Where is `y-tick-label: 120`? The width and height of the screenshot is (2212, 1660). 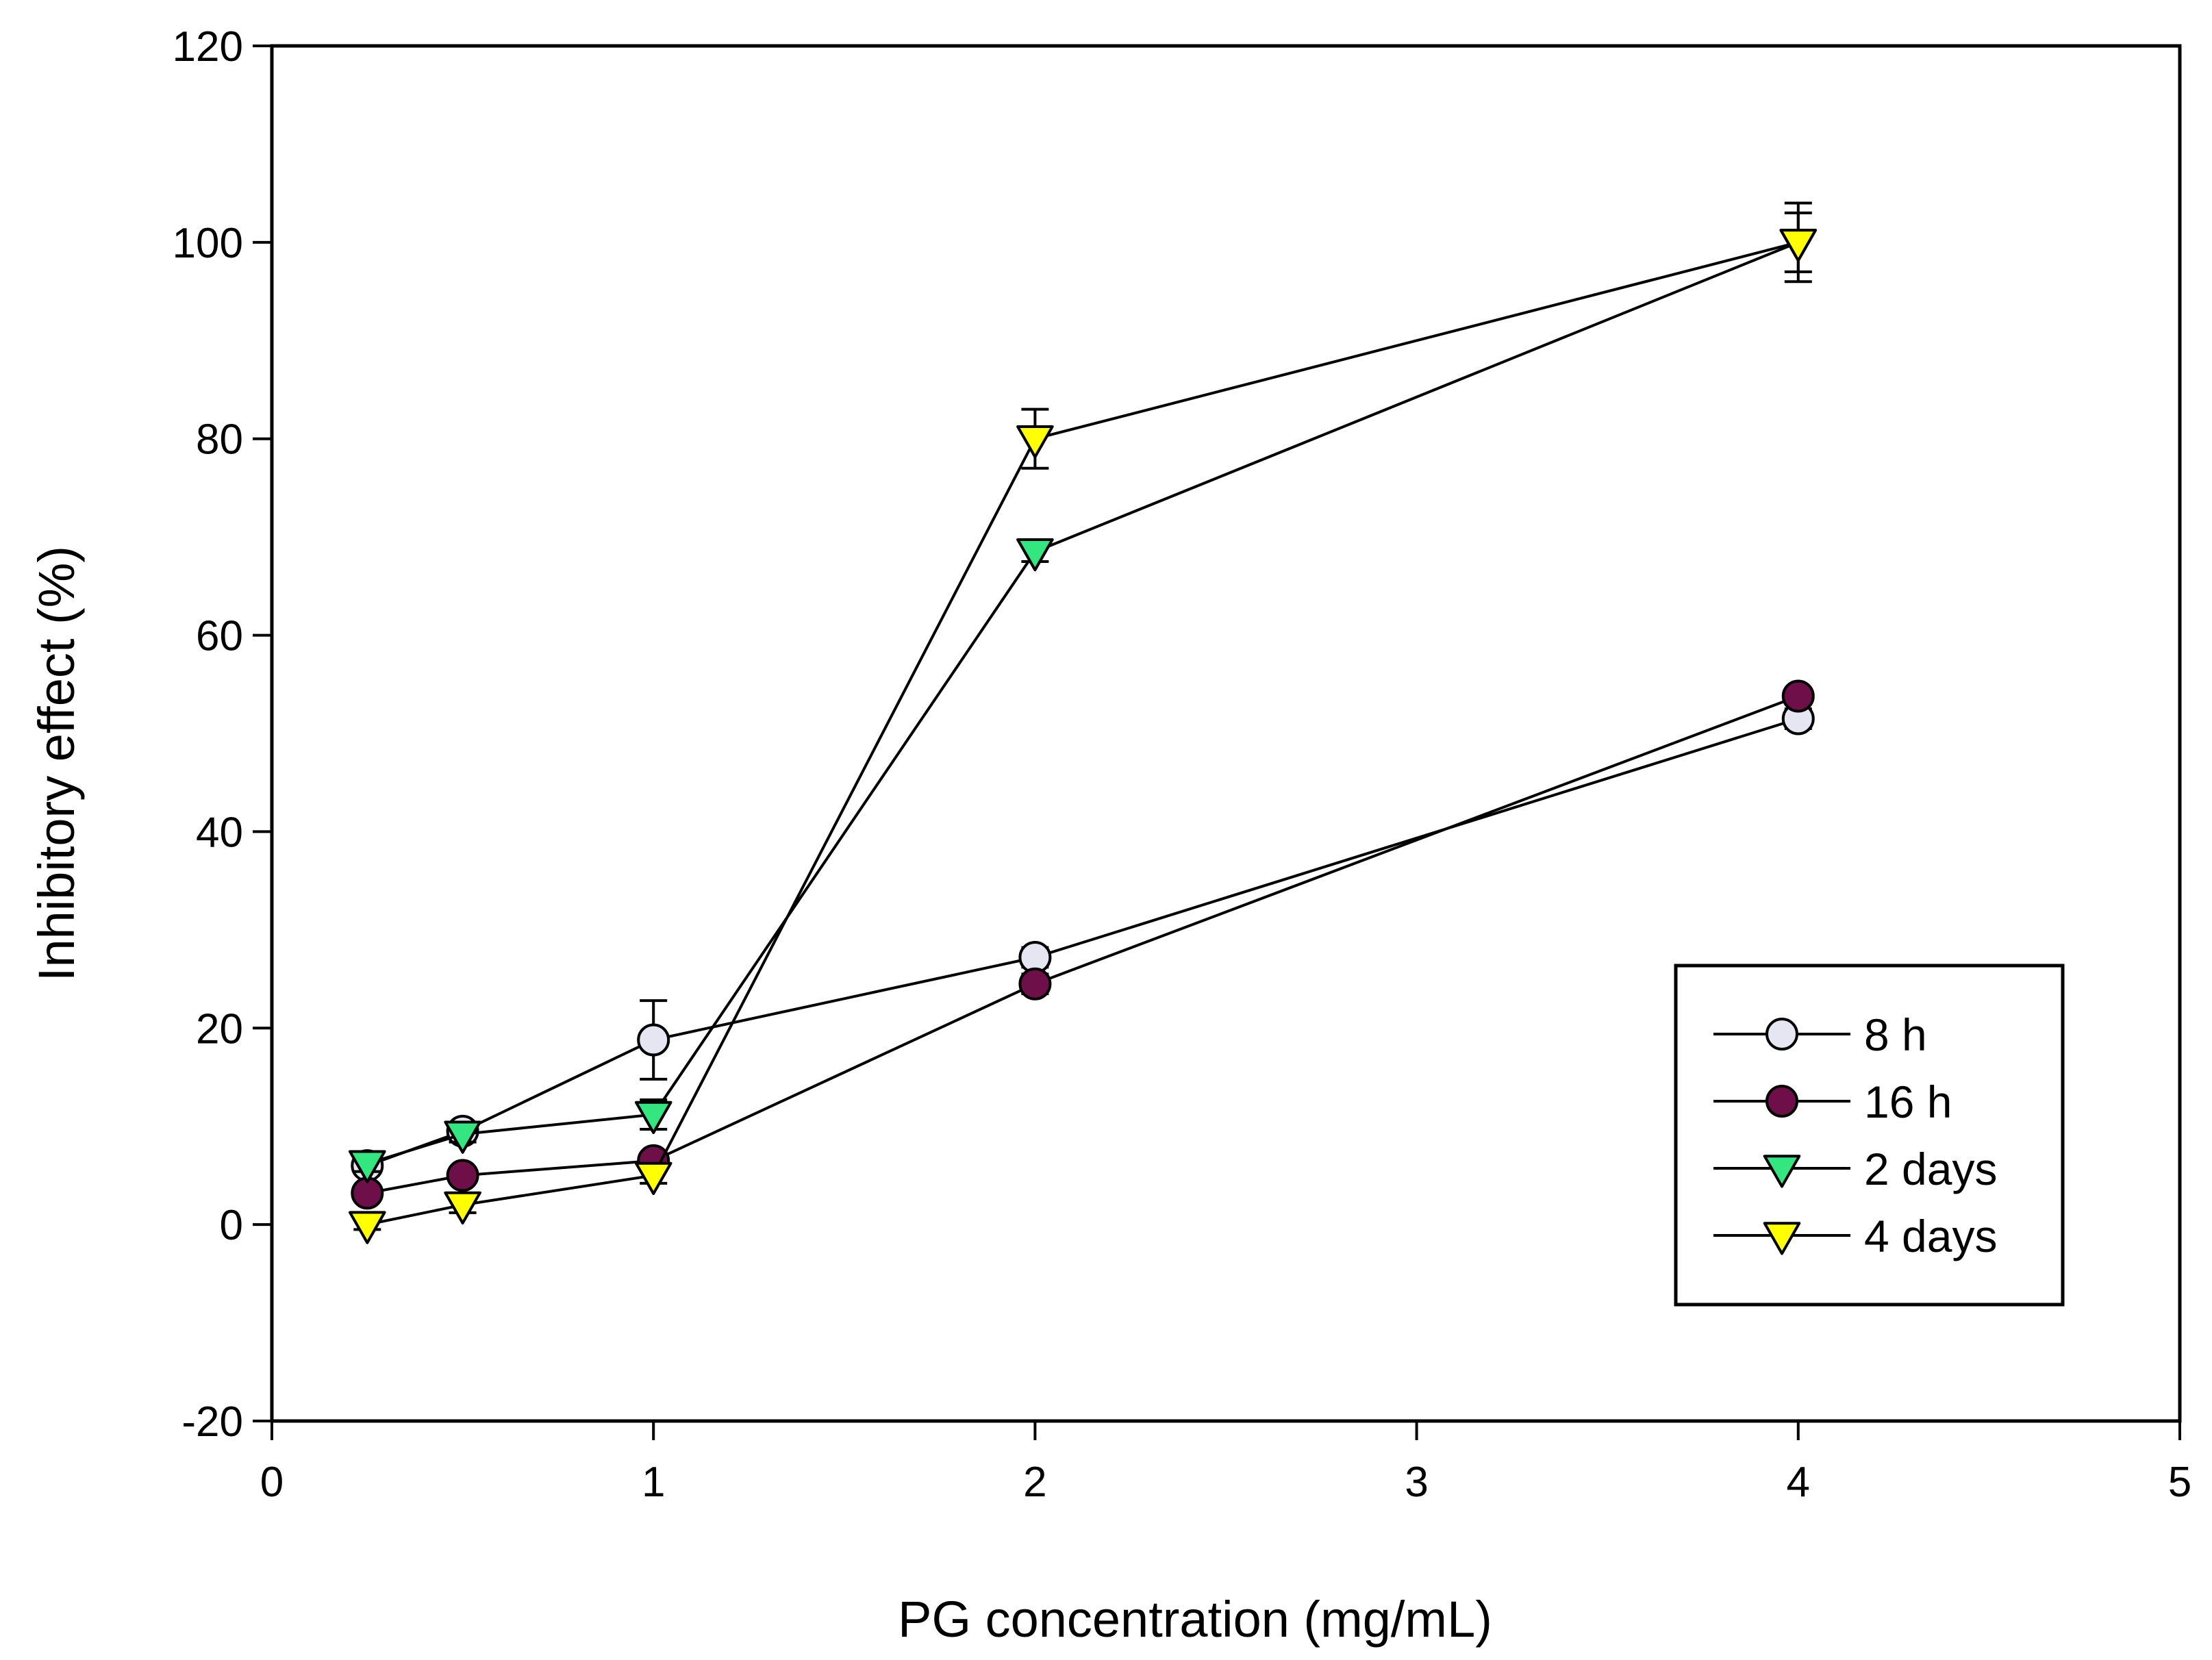
y-tick-label: 120 is located at coordinates (208, 47).